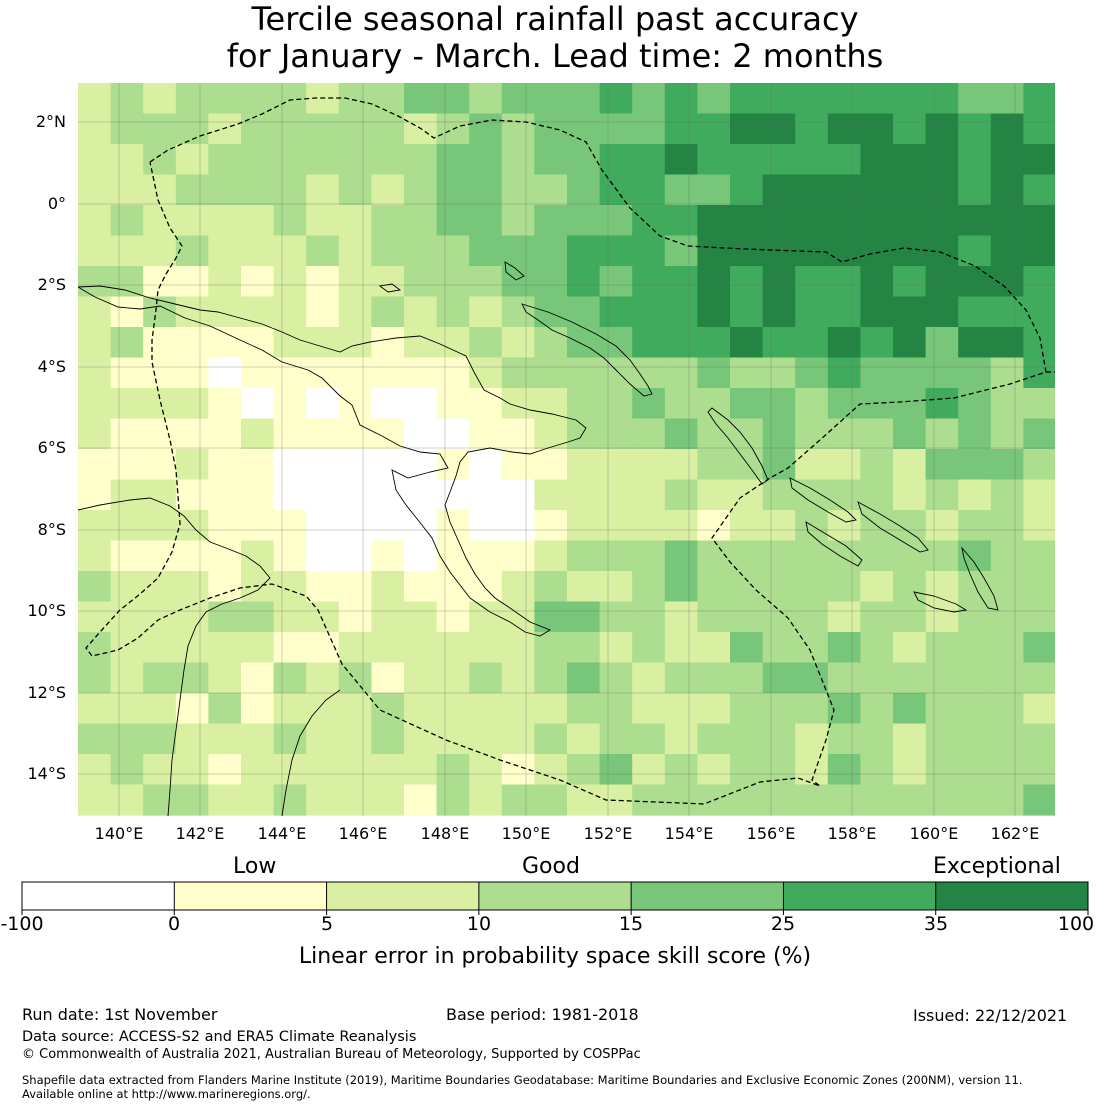  What do you see at coordinates (51, 366) in the screenshot?
I see `lat-label-4s: 4°S` at bounding box center [51, 366].